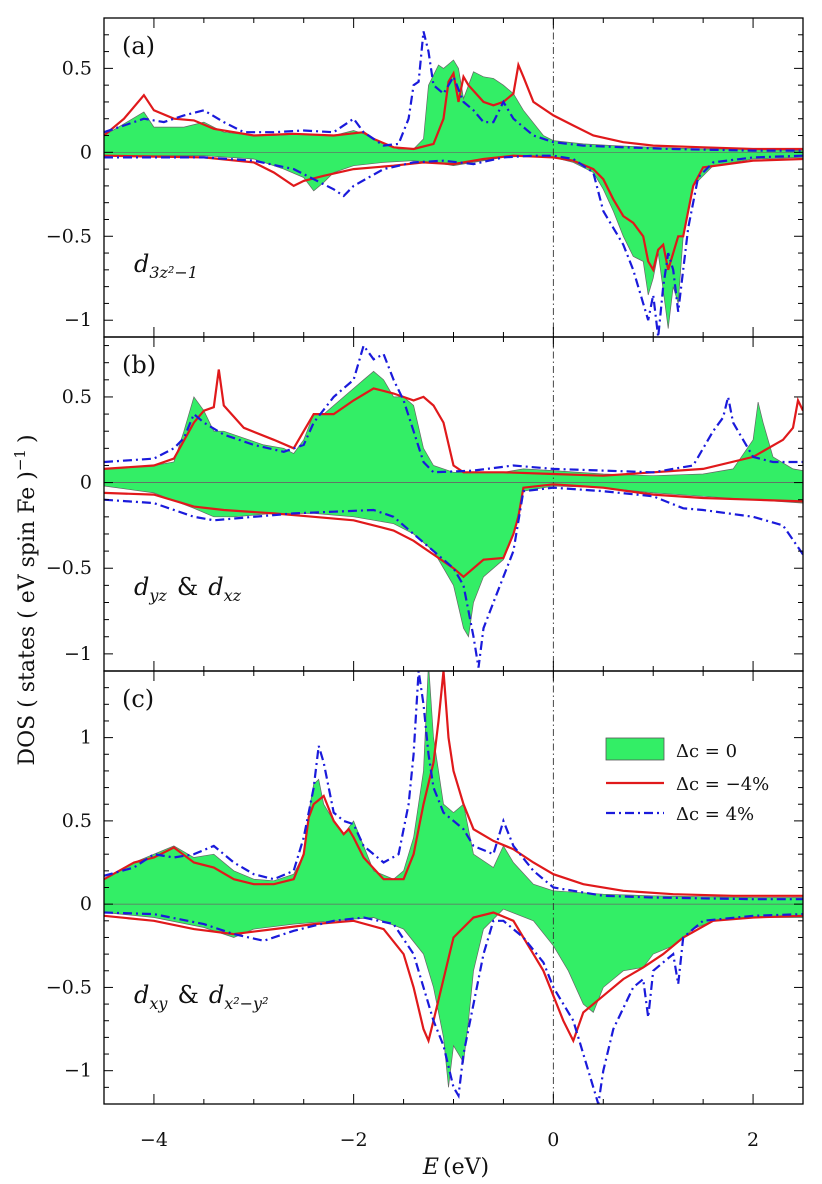 The width and height of the screenshot is (822, 1184). What do you see at coordinates (138, 699) in the screenshot?
I see `panel-label-c: (c)` at bounding box center [138, 699].